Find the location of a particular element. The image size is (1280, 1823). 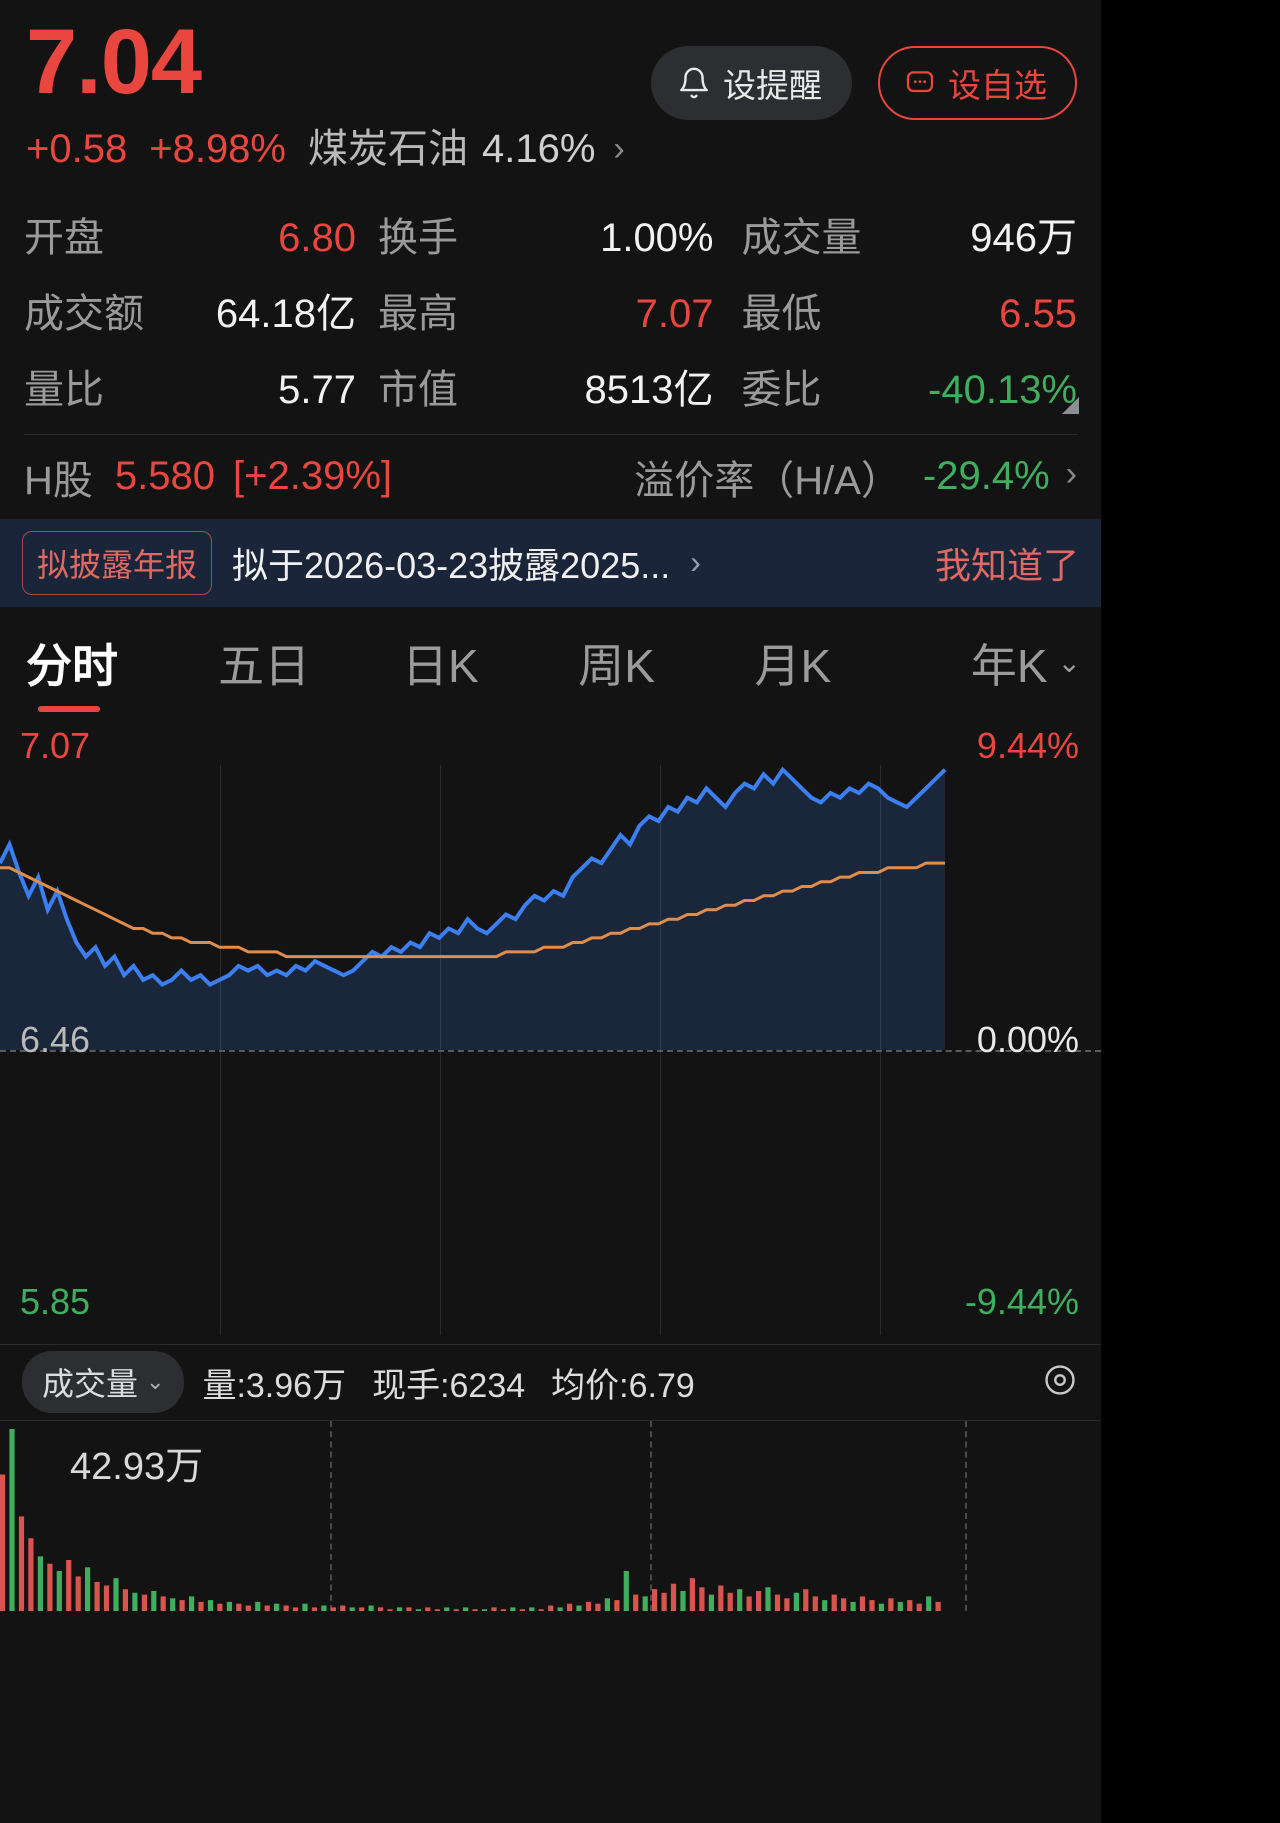

volume-chart: 42.93万 is located at coordinates (550, 1515).